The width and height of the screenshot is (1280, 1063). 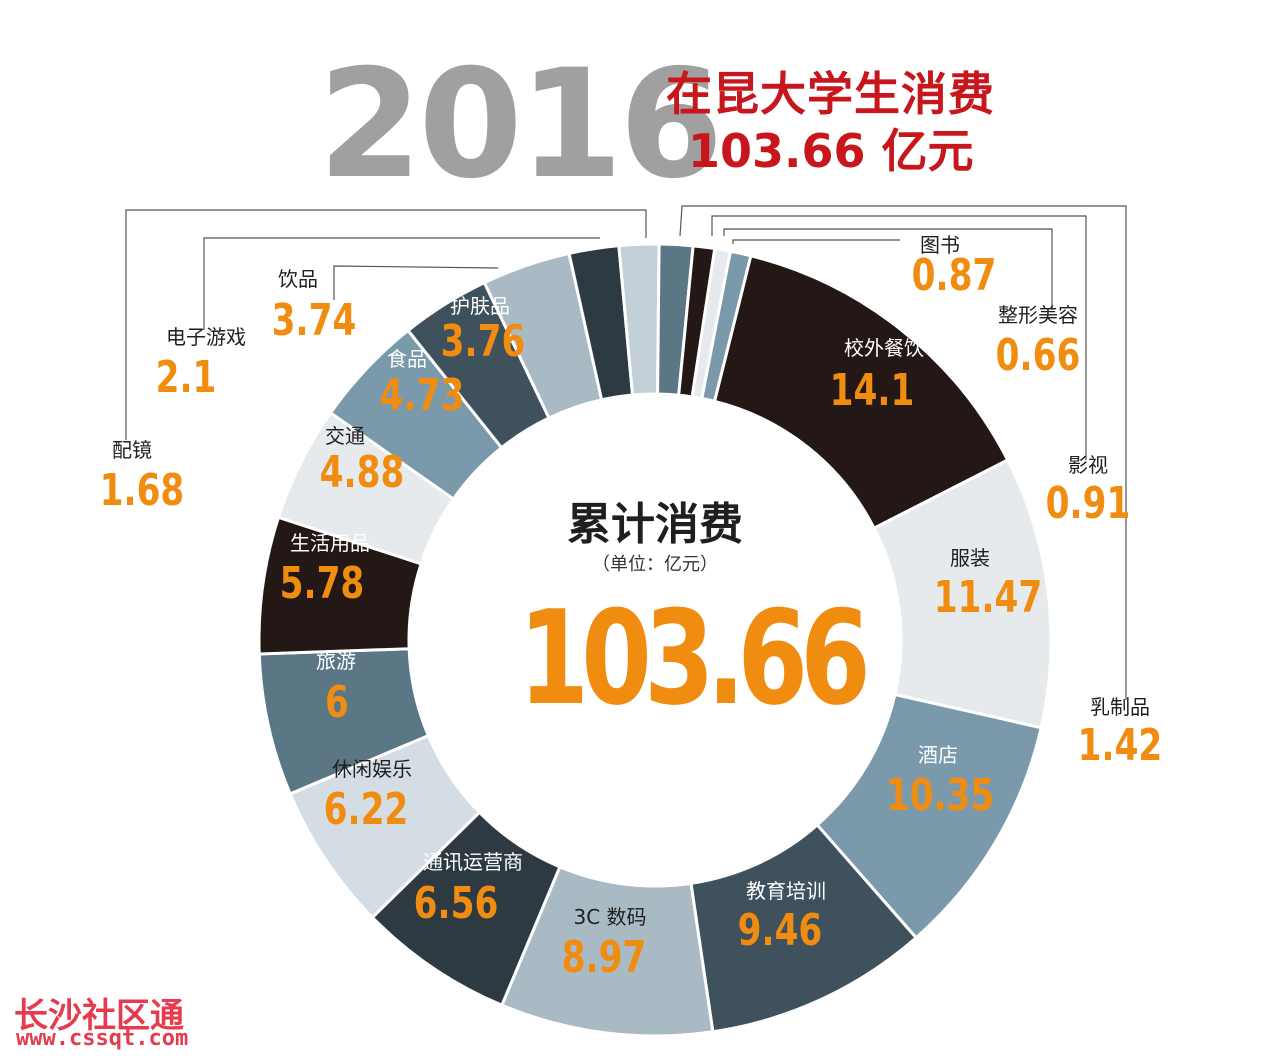 I want to click on slice-10-value: 4.73, so click(x=422, y=395).